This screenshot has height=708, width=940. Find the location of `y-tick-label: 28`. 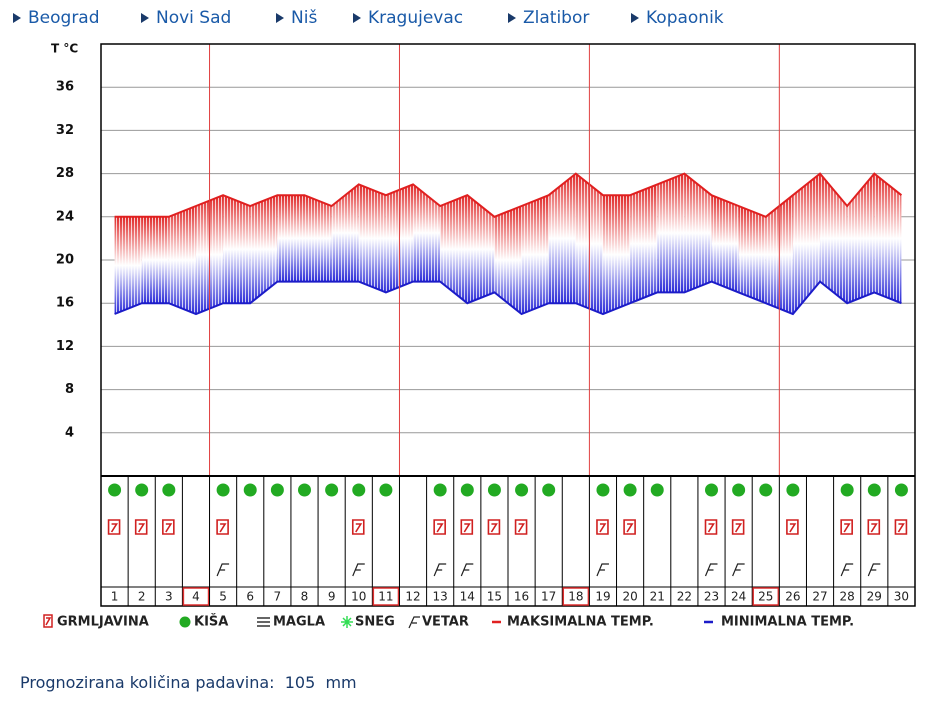

y-tick-label: 28 is located at coordinates (65, 173).